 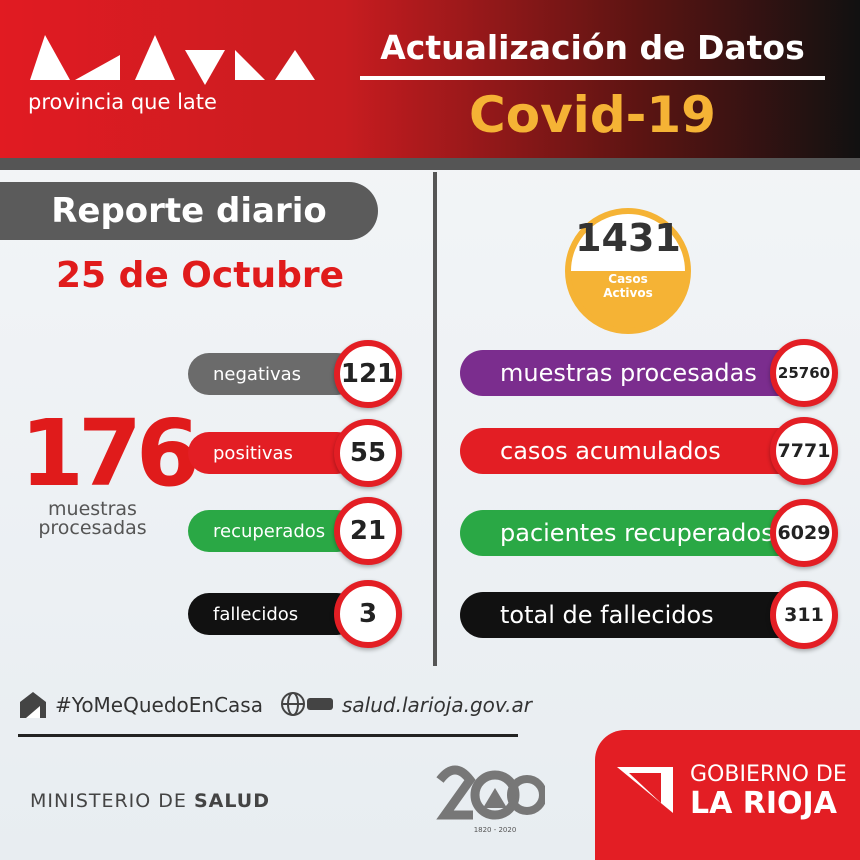 I want to click on total-item-value: 311, so click(x=804, y=615).